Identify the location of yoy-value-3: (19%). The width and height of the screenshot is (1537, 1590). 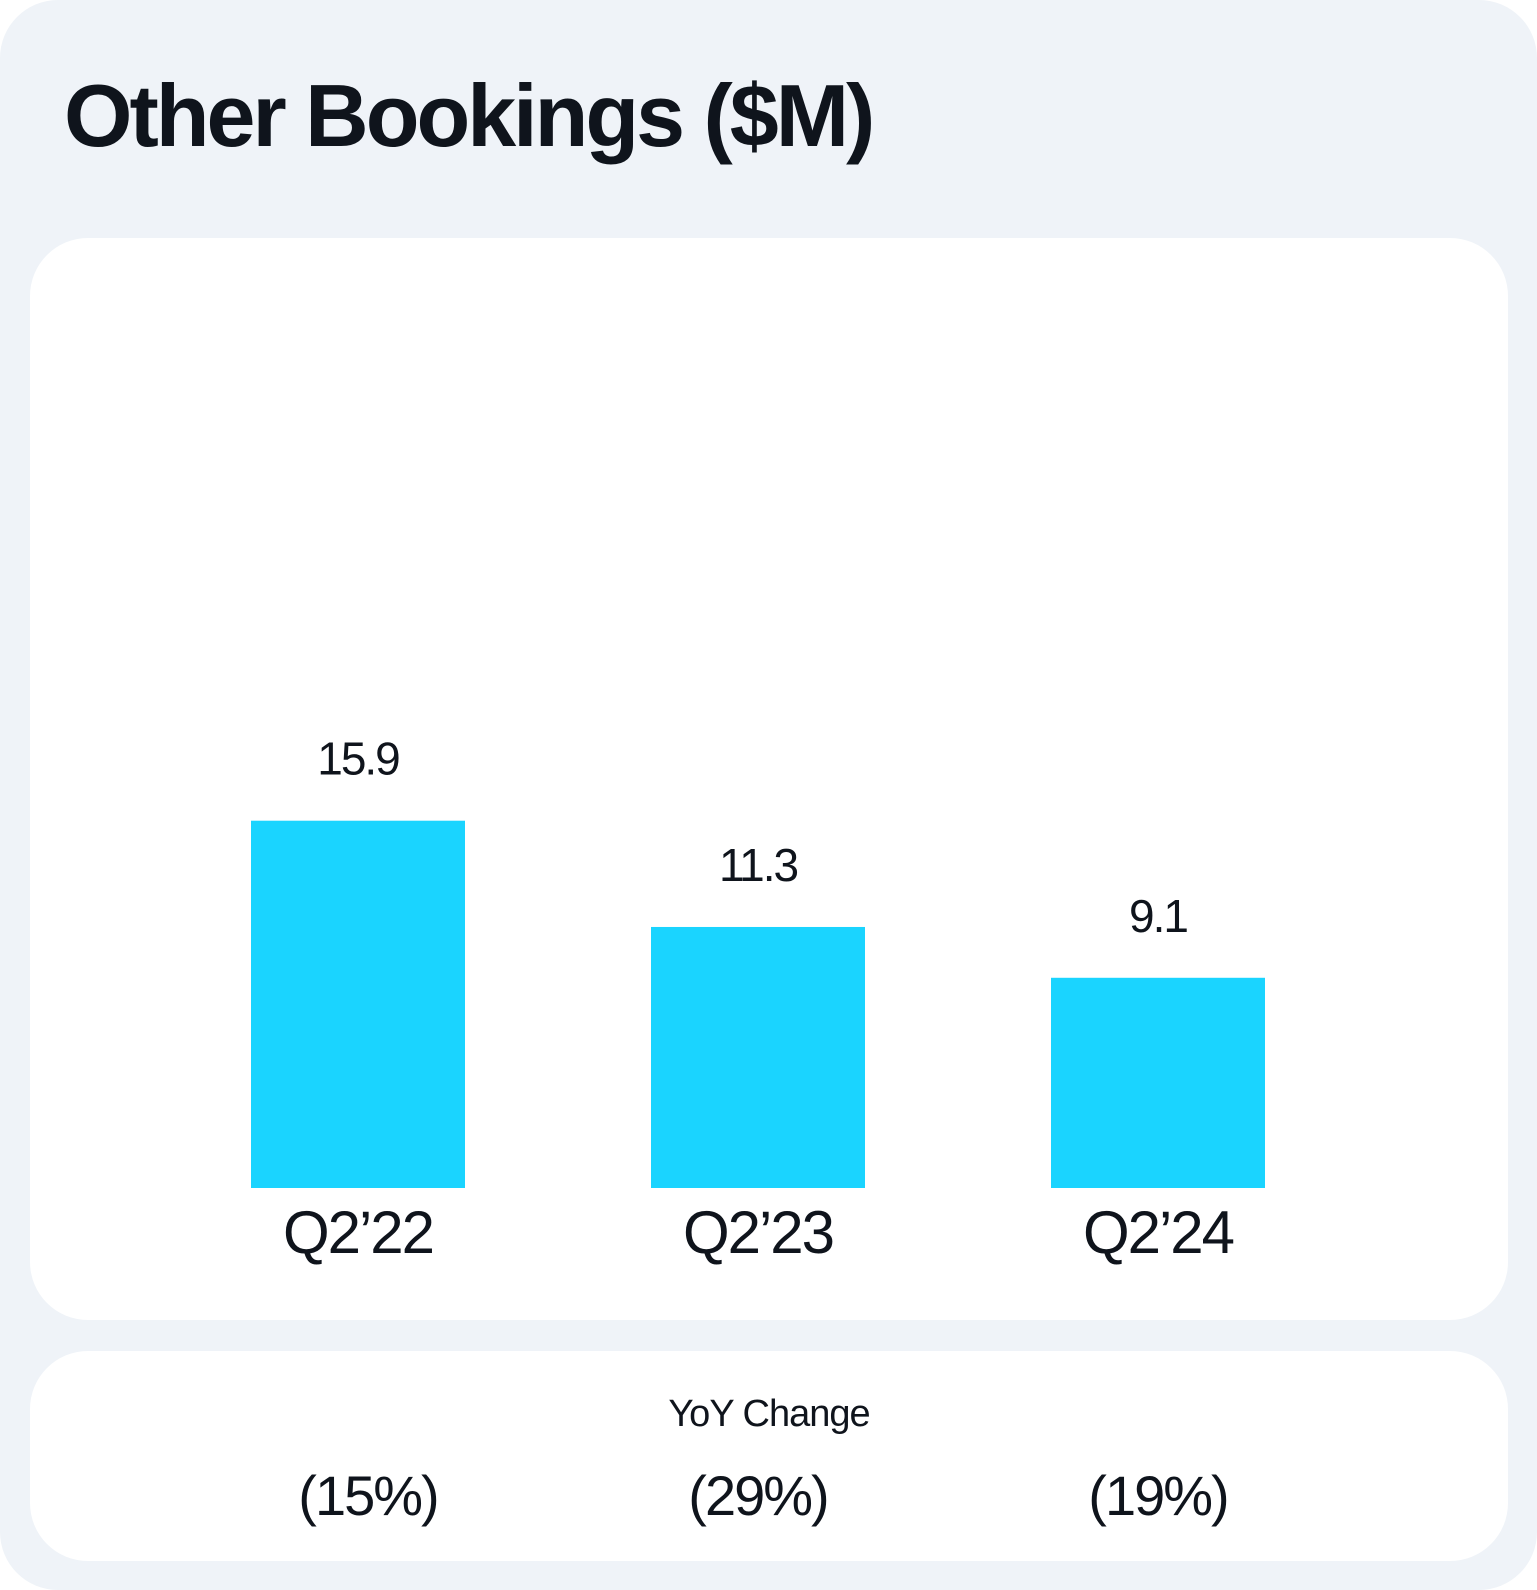
(1158, 1495).